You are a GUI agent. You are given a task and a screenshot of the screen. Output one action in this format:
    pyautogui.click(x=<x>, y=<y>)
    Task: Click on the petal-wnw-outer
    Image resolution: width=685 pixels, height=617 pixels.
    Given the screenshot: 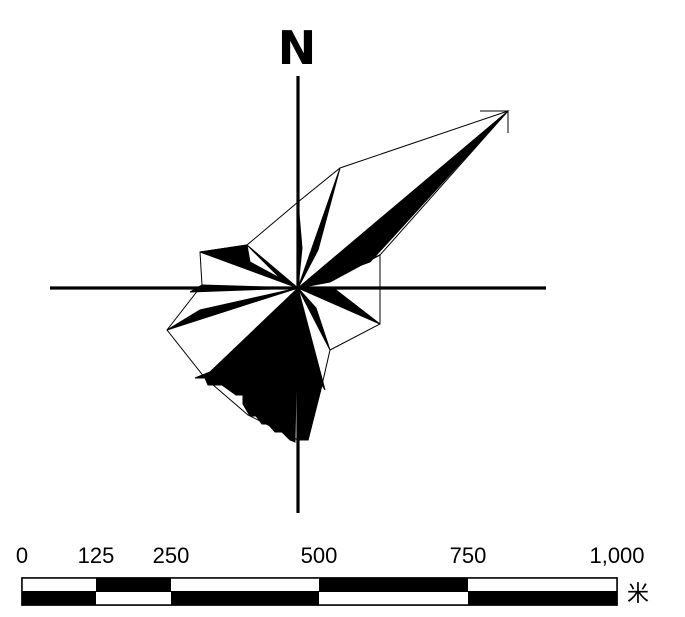 What is the action you would take?
    pyautogui.click(x=249, y=266)
    